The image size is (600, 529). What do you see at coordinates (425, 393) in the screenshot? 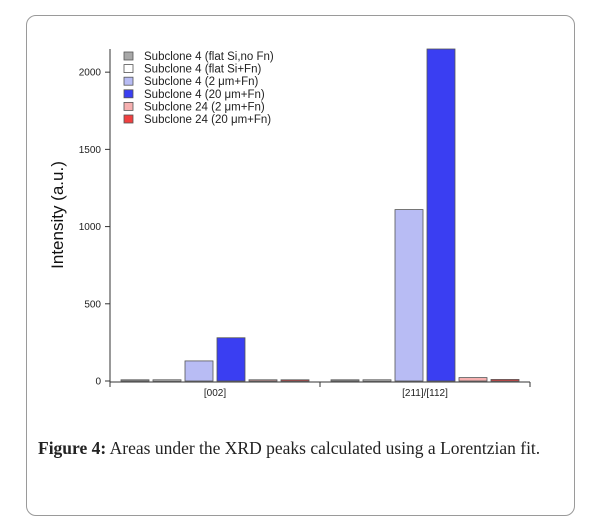
I see `x-tick-label: [211]/[112]` at bounding box center [425, 393].